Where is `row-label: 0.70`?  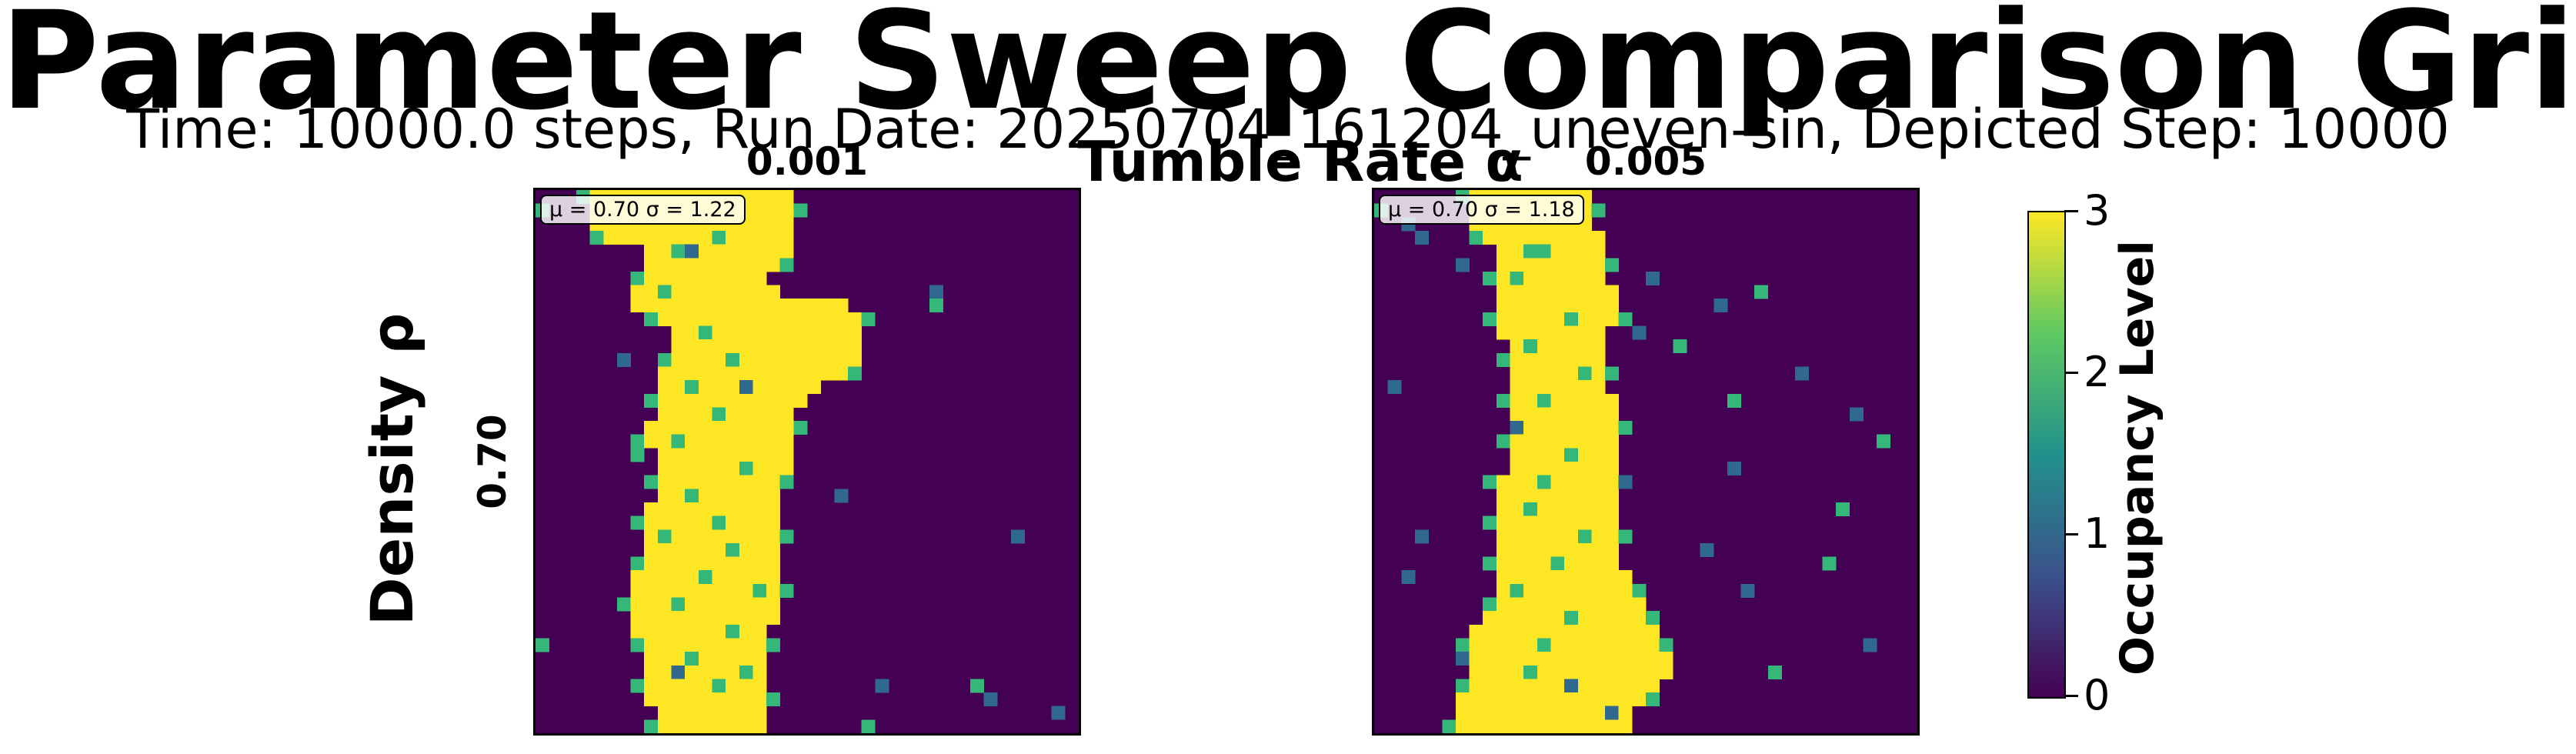
row-label: 0.70 is located at coordinates (493, 461).